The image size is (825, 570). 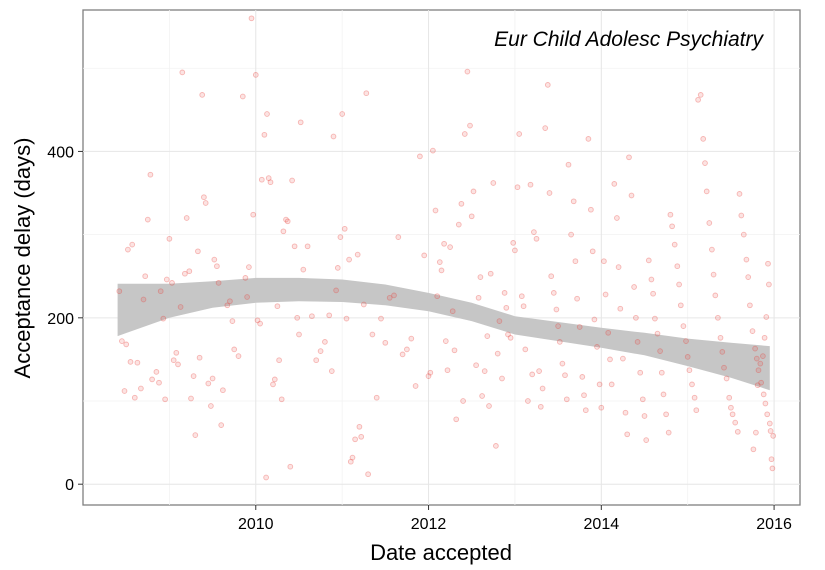 What do you see at coordinates (629, 39) in the screenshot?
I see `journal-annotation: Eur Child Adolesc Psychiatry` at bounding box center [629, 39].